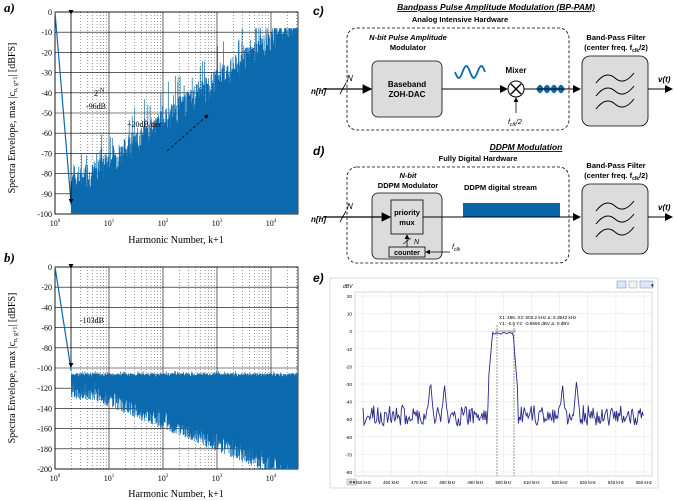  Describe the element at coordinates (475, 482) in the screenshot. I see `panel-e-xtick-label: 490 kHz` at that location.